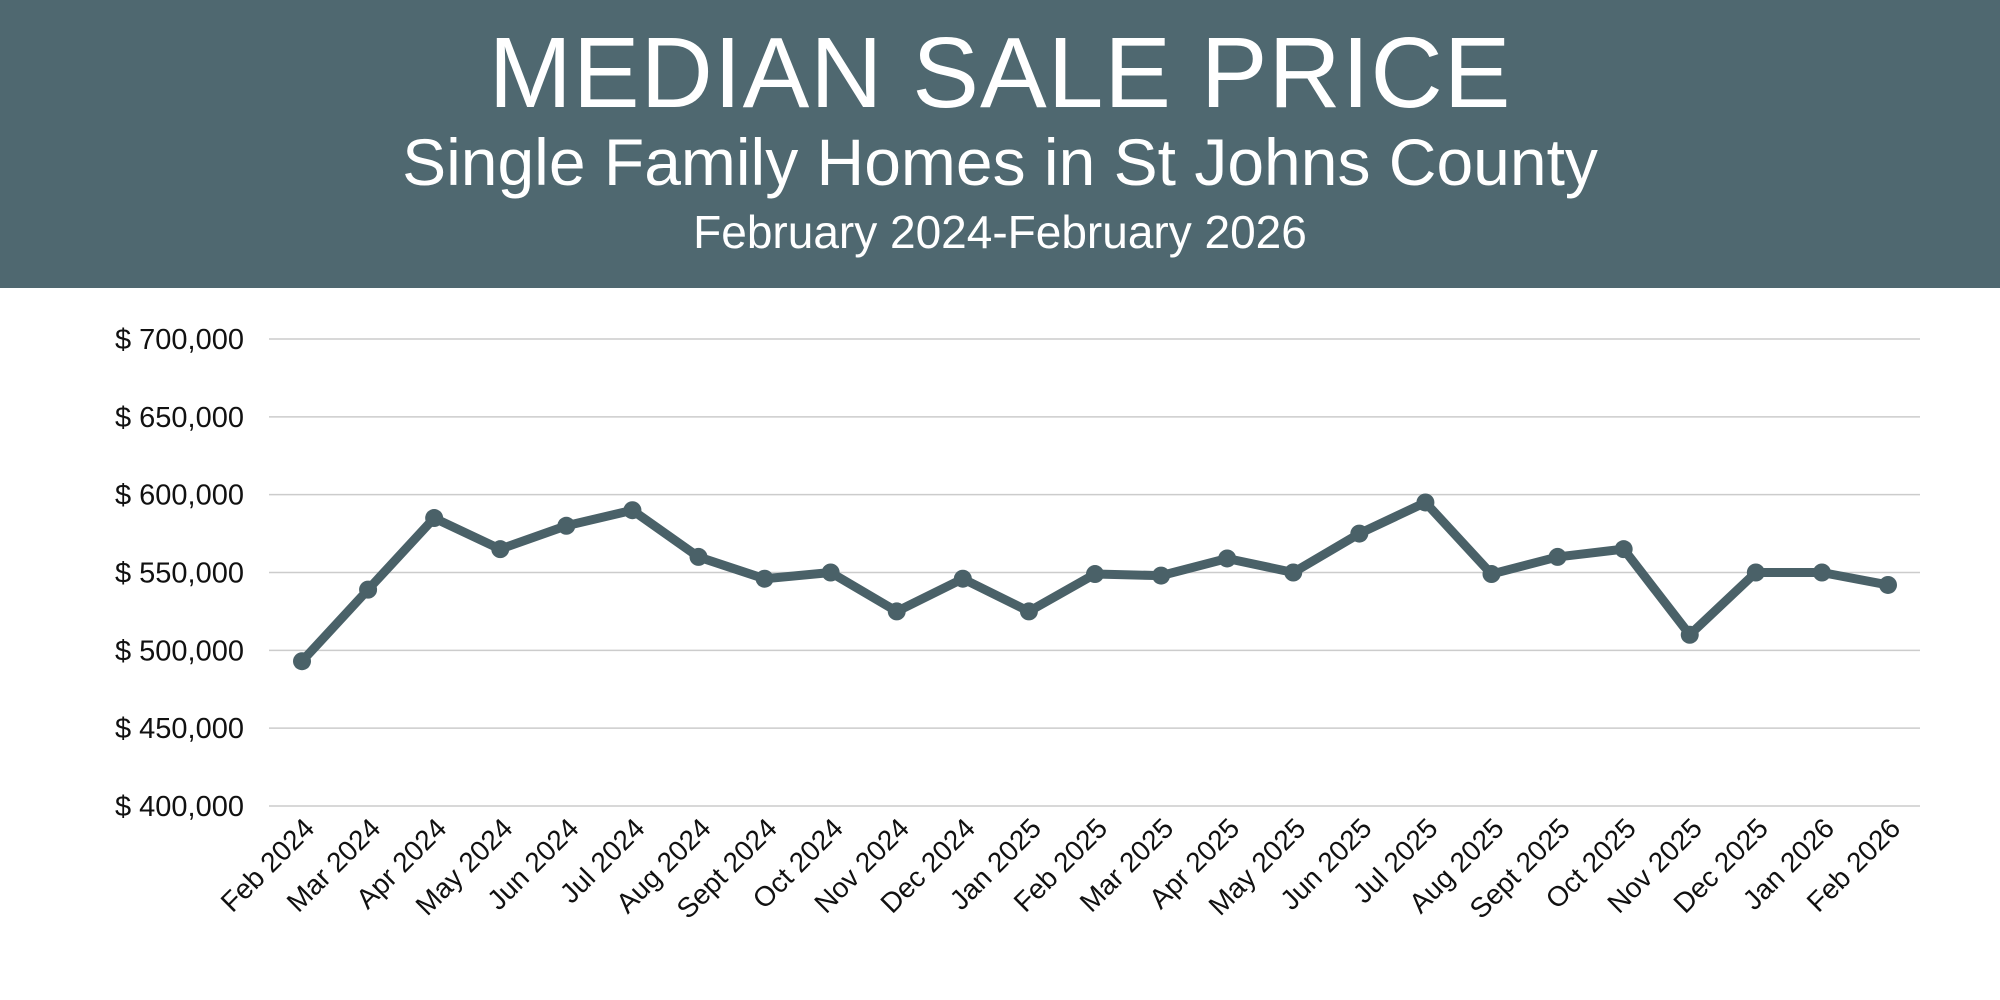 Image resolution: width=2000 pixels, height=1000 pixels. What do you see at coordinates (1000, 162) in the screenshot?
I see `chart-subtitle: Single Family Homes in St Johns County` at bounding box center [1000, 162].